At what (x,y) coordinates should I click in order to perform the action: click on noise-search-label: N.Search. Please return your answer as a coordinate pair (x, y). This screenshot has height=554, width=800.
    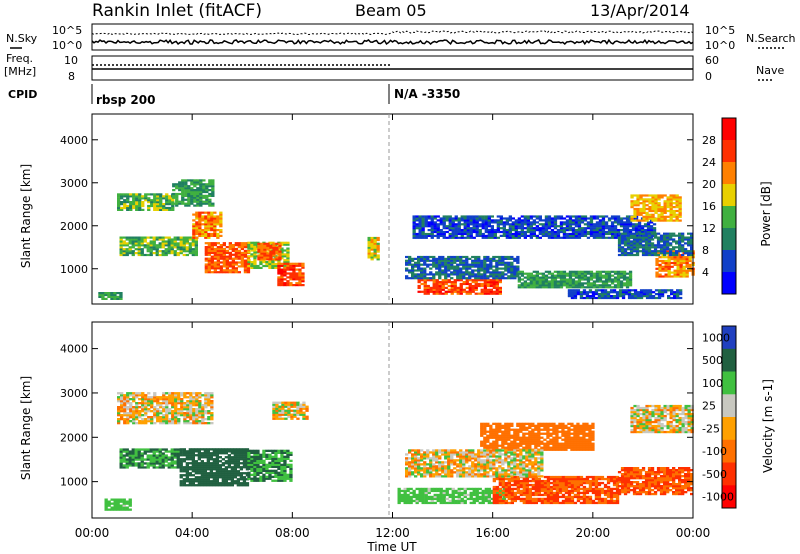
    Looking at the image, I should click on (771, 38).